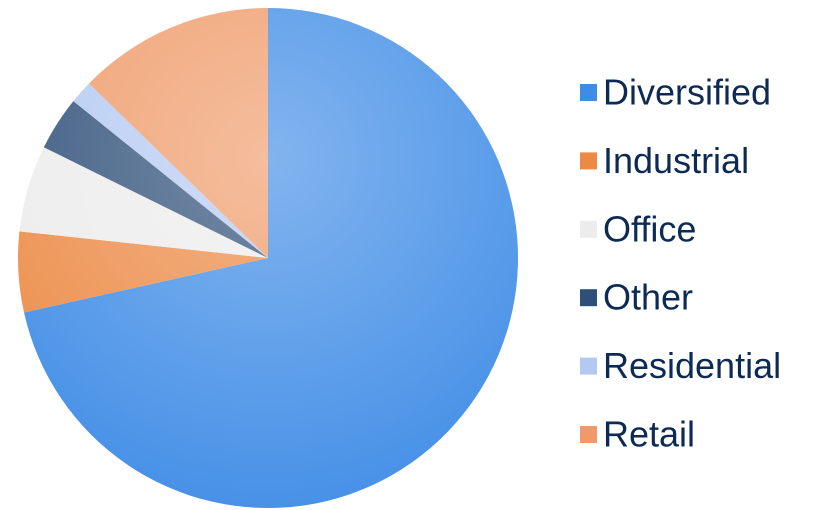  I want to click on legend-label: Office, so click(649, 228).